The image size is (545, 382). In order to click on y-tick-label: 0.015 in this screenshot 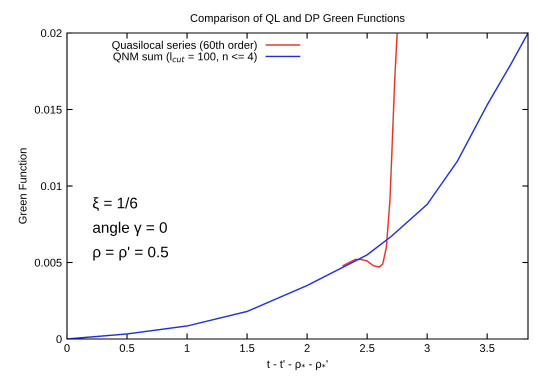, I will do `click(48, 110)`.